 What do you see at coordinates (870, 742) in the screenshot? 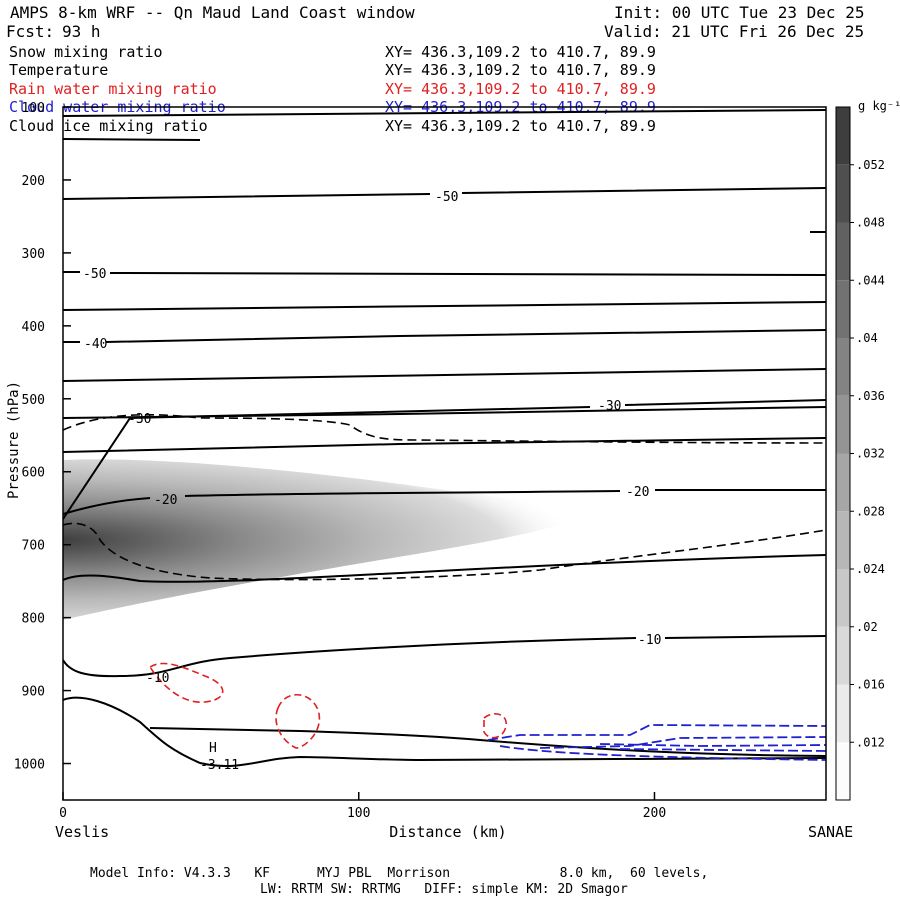
I see `colorbar-tick-label: .012` at bounding box center [870, 742].